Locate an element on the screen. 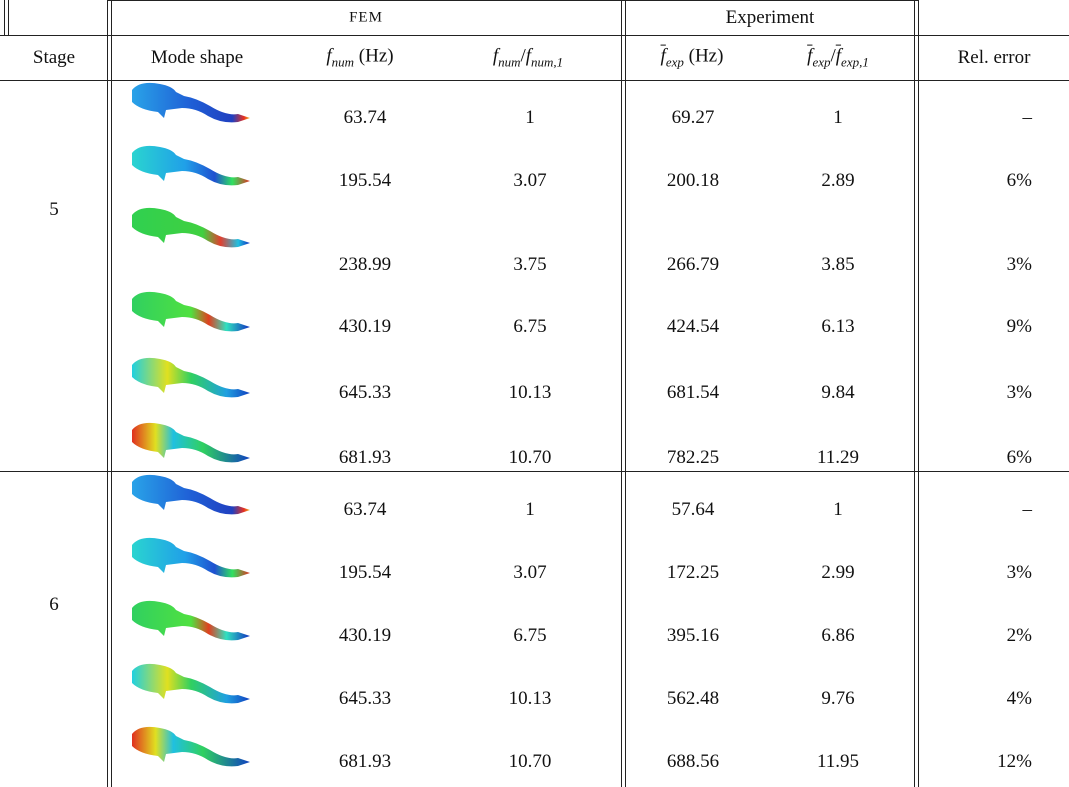  cell: 3.75 is located at coordinates (530, 264).